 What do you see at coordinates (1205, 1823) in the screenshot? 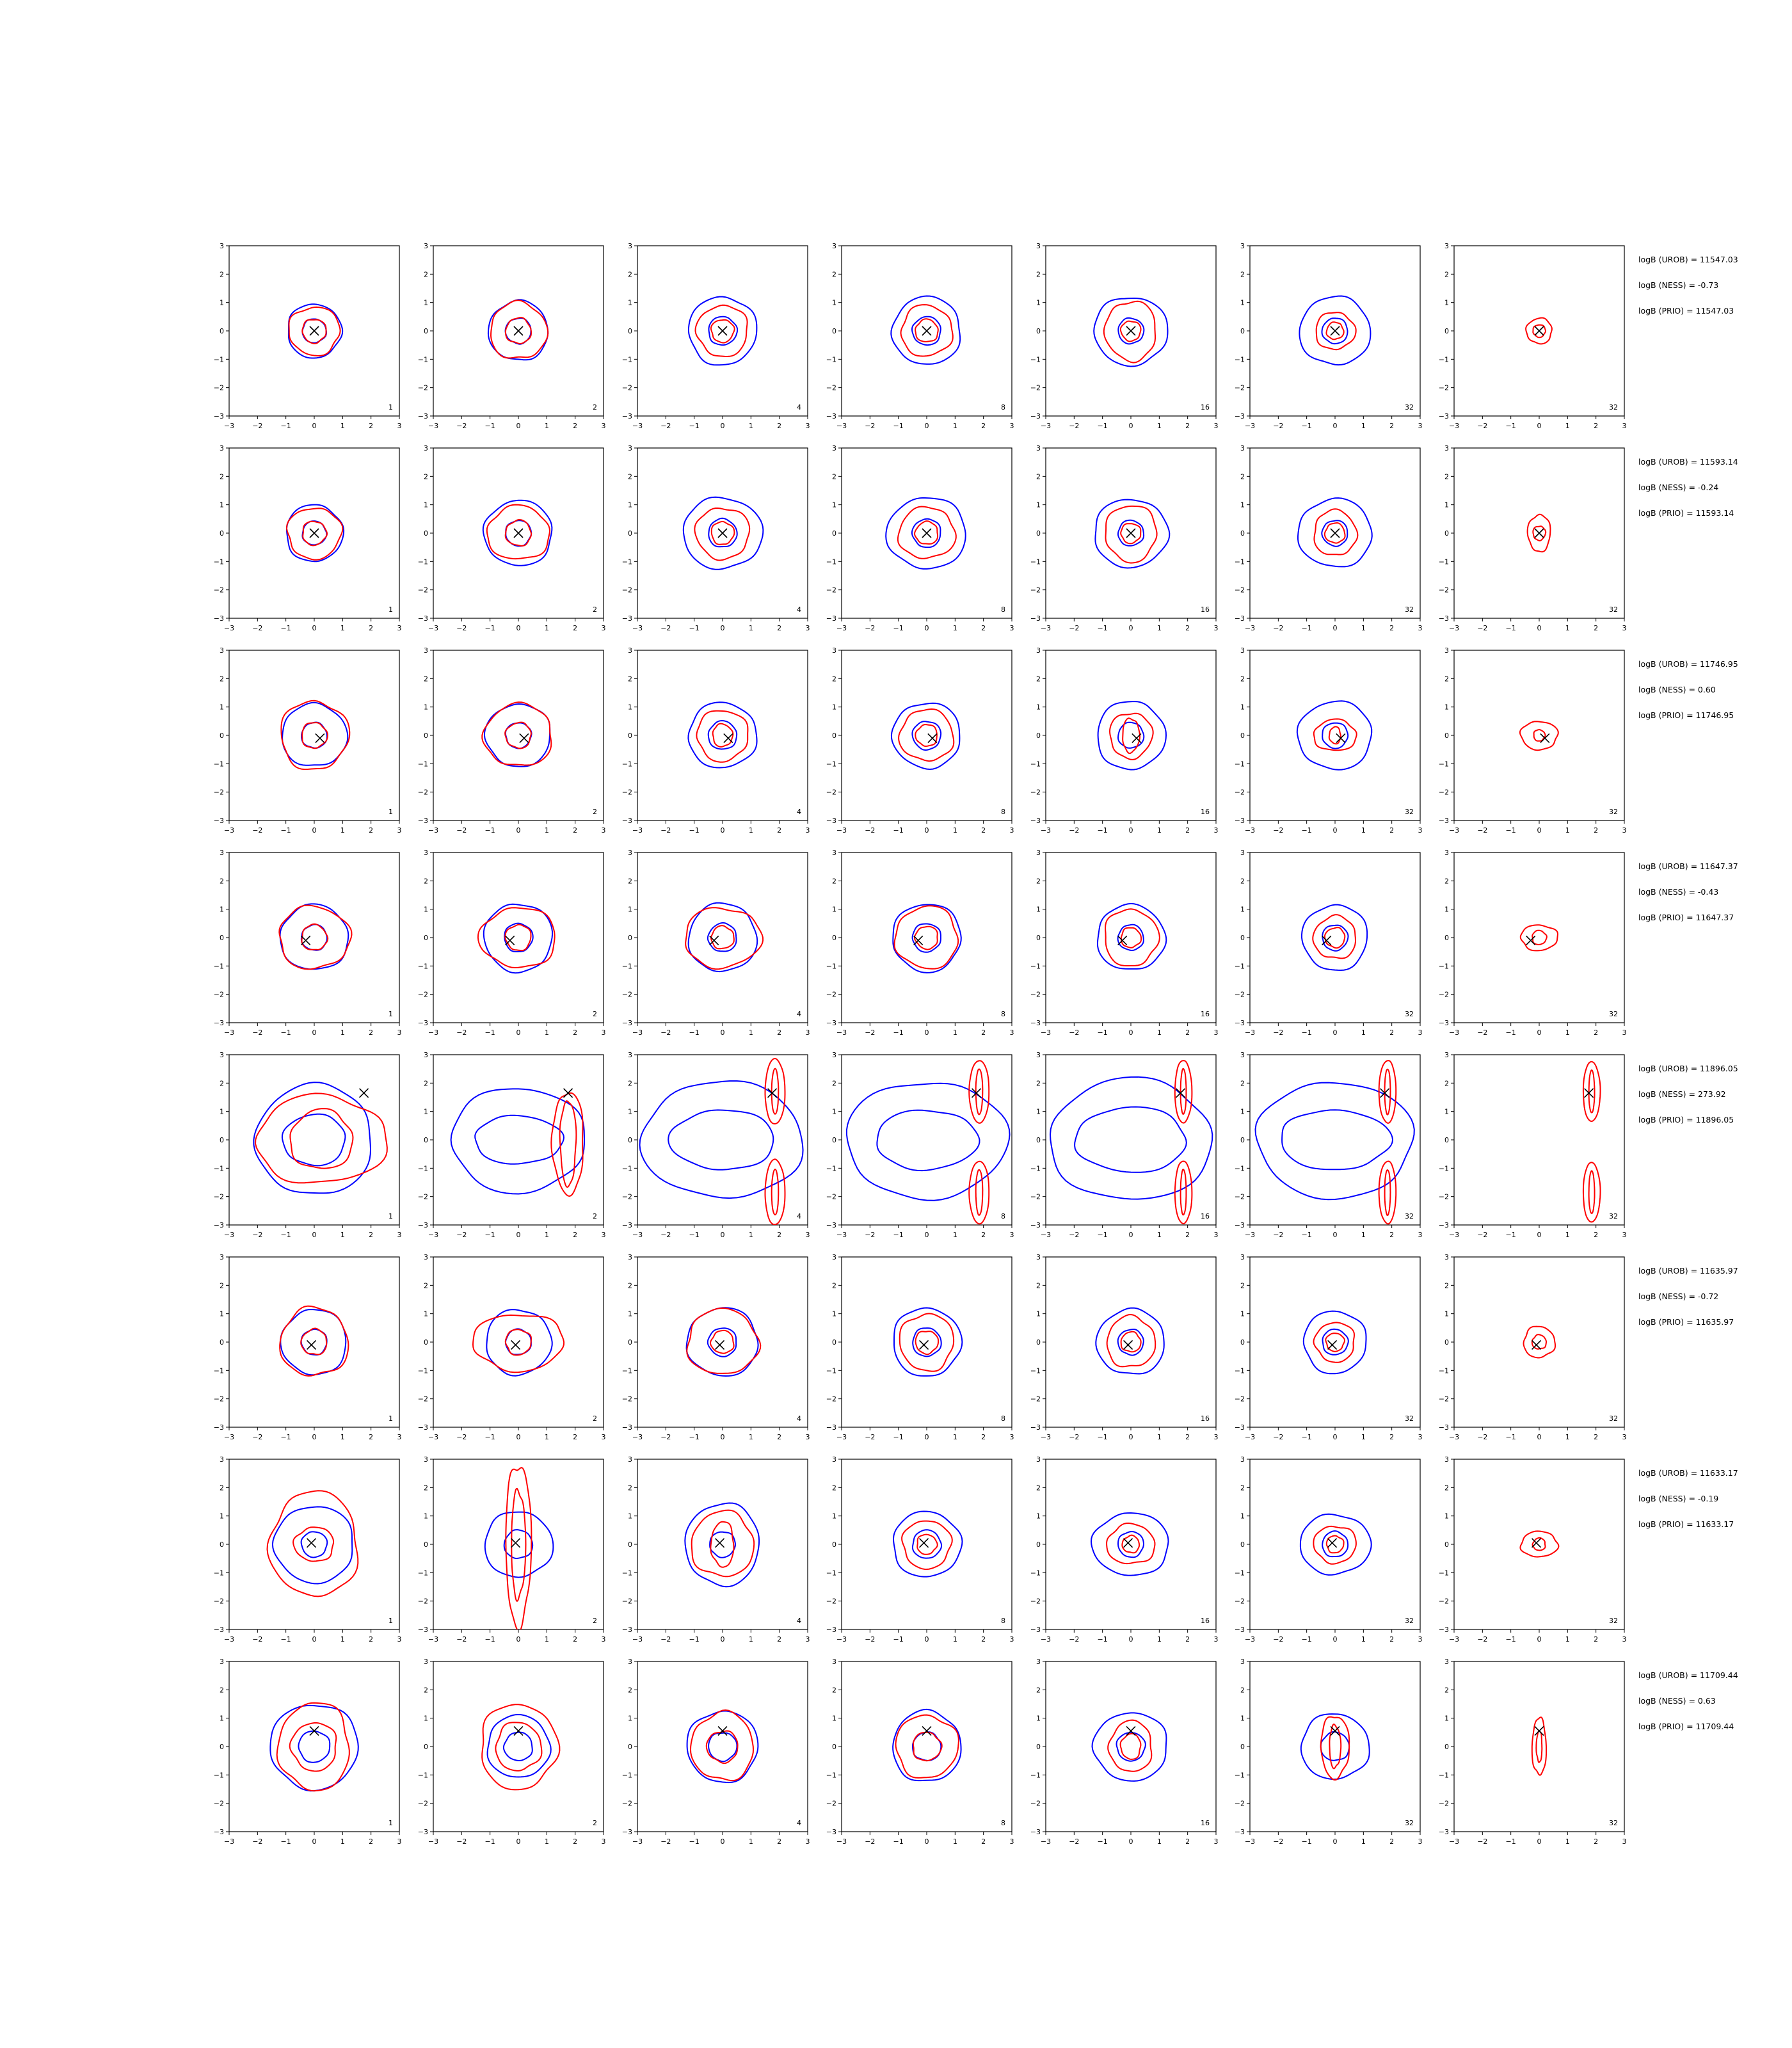
I see `panel-corner-label: 16` at bounding box center [1205, 1823].